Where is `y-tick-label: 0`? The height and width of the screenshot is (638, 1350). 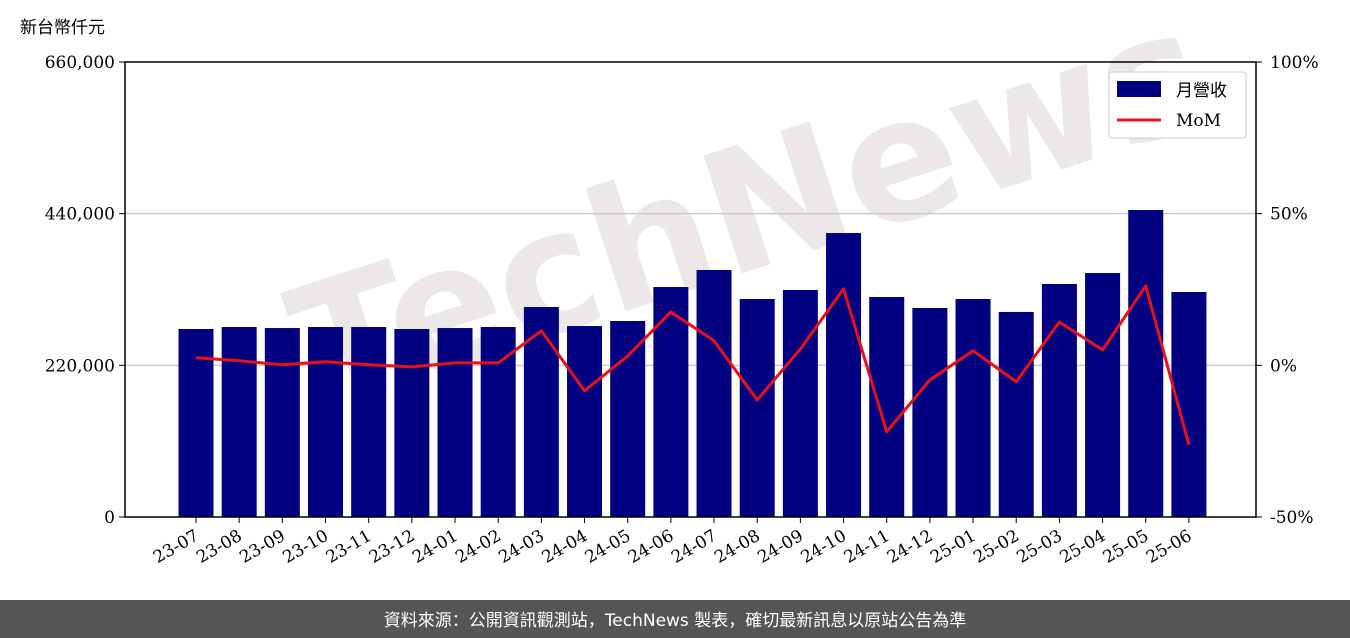
y-tick-label: 0 is located at coordinates (109, 518).